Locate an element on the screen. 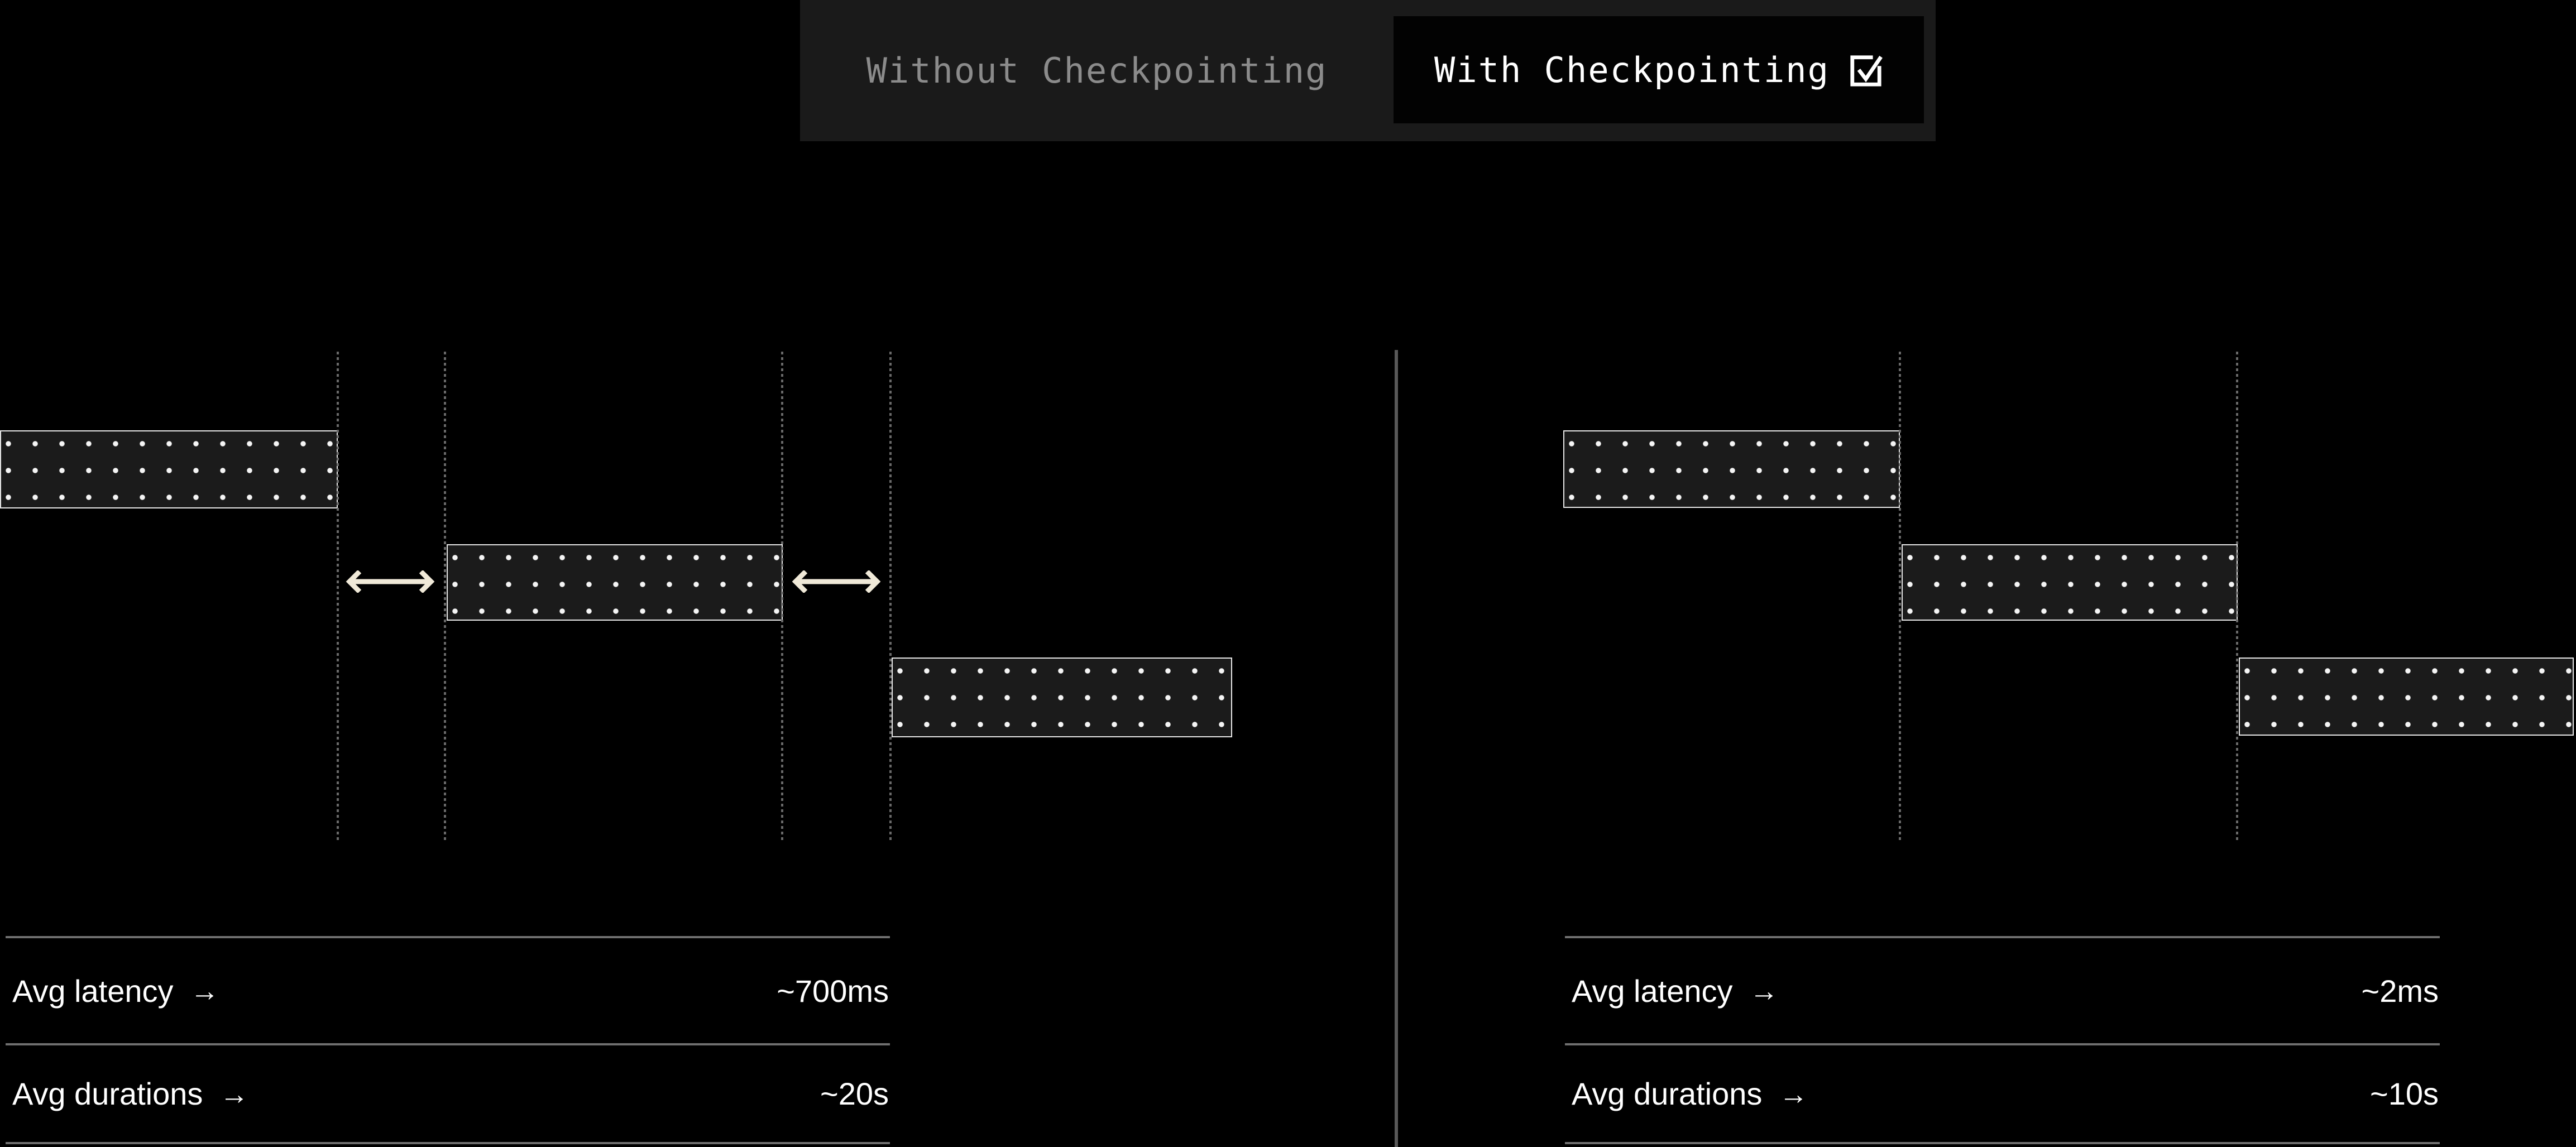 The image size is (2576, 1147). panel-divider is located at coordinates (1396, 748).